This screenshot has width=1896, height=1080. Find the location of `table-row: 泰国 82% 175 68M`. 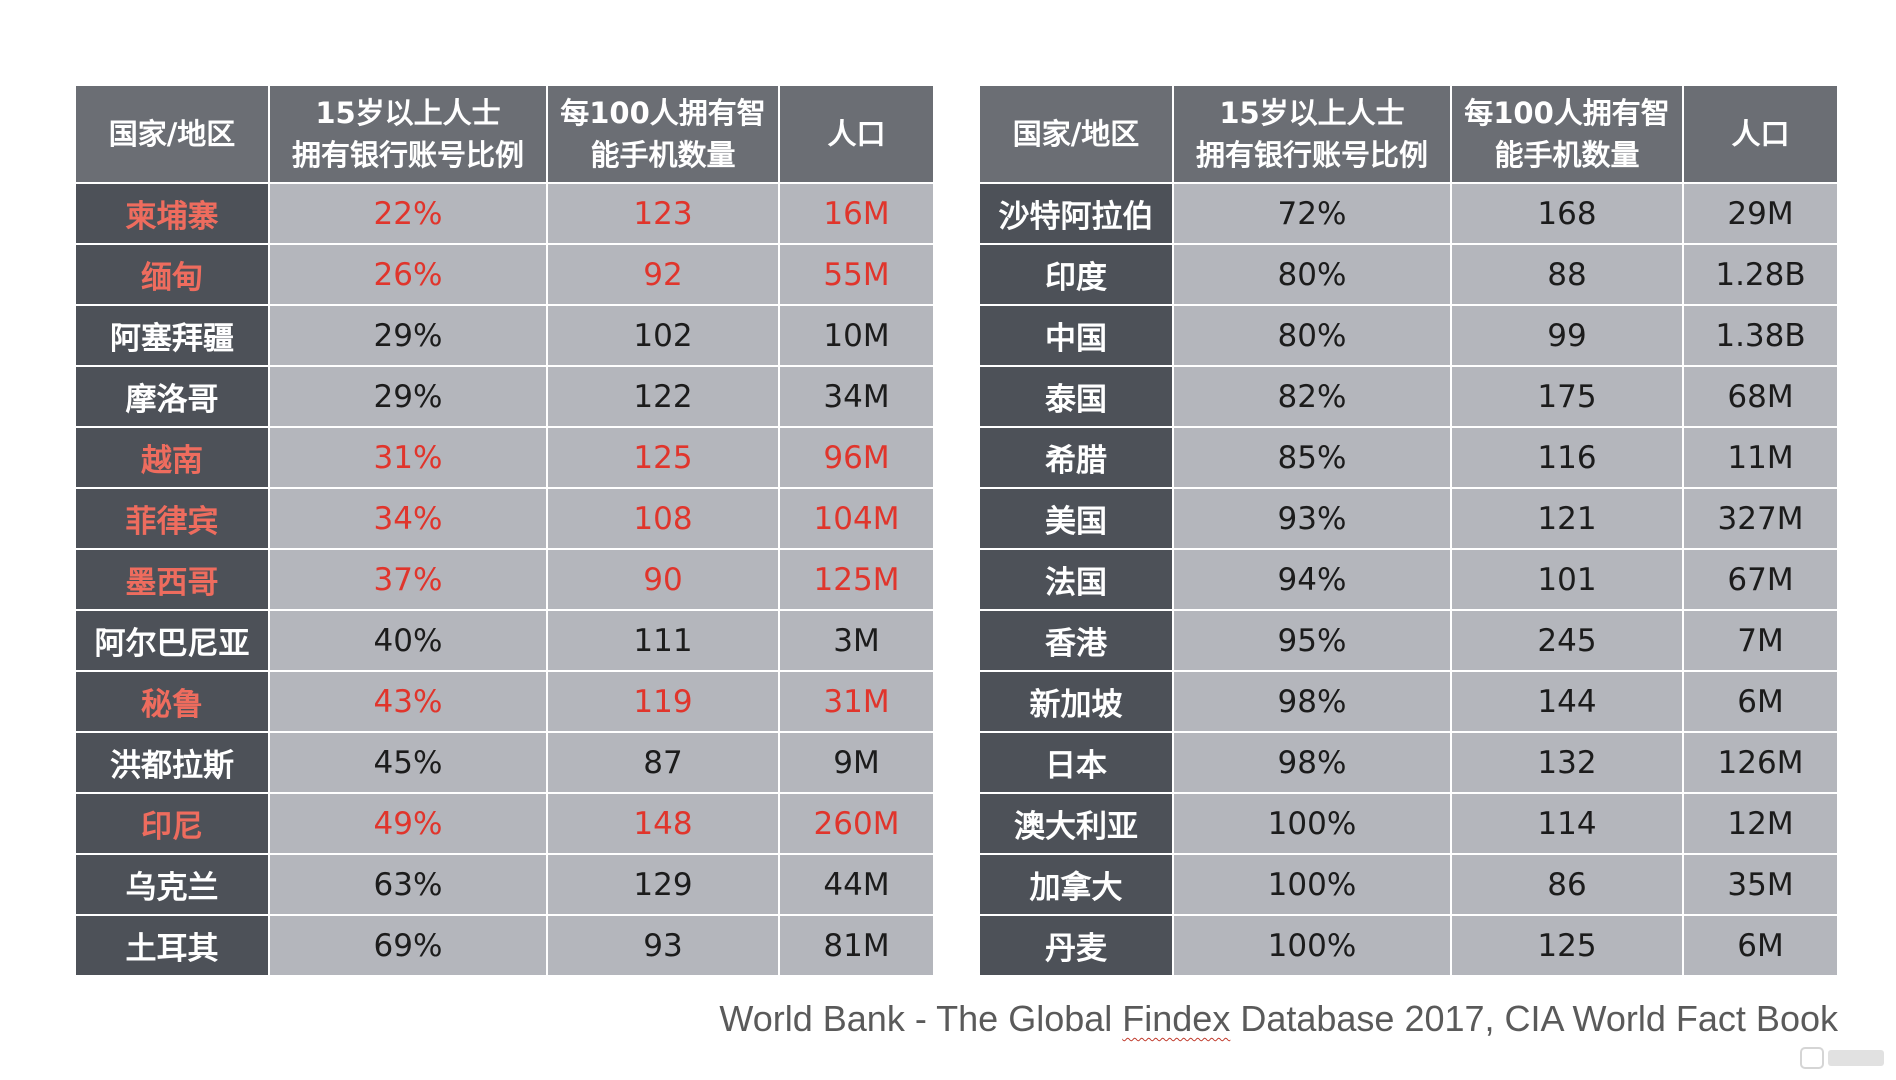

table-row: 泰国 82% 175 68M is located at coordinates (1408, 397).